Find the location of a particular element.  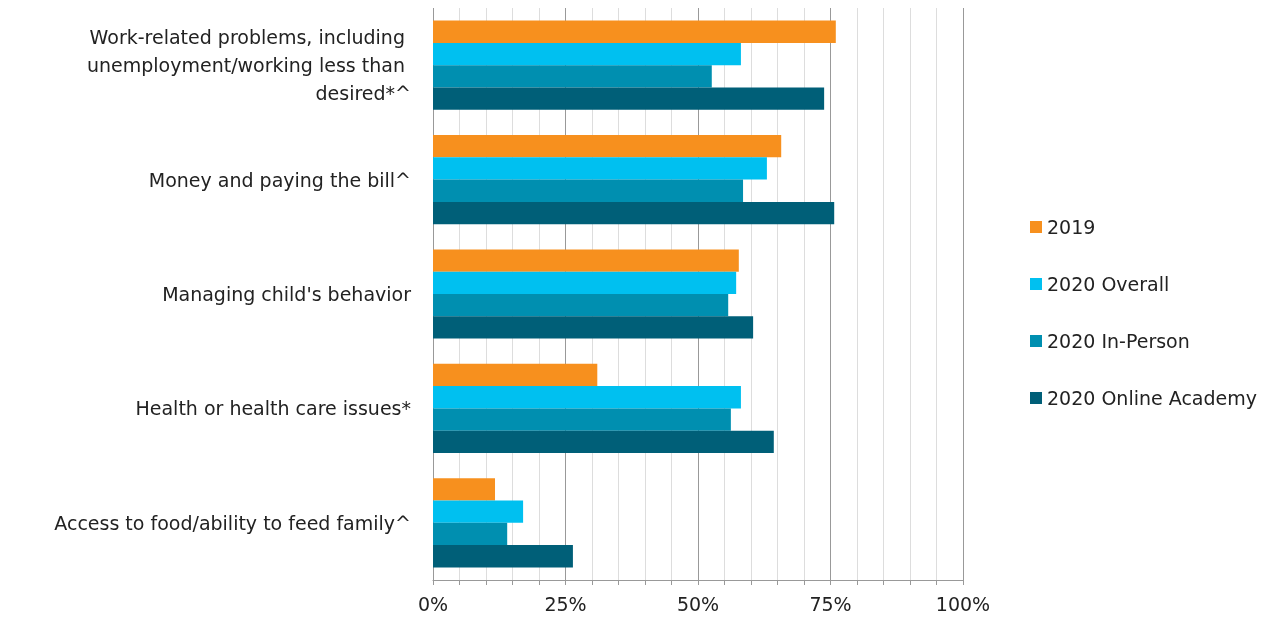

y-tick-label: Work-related problems, including unemployment/working less than desired*^ is located at coordinates (248, 65).